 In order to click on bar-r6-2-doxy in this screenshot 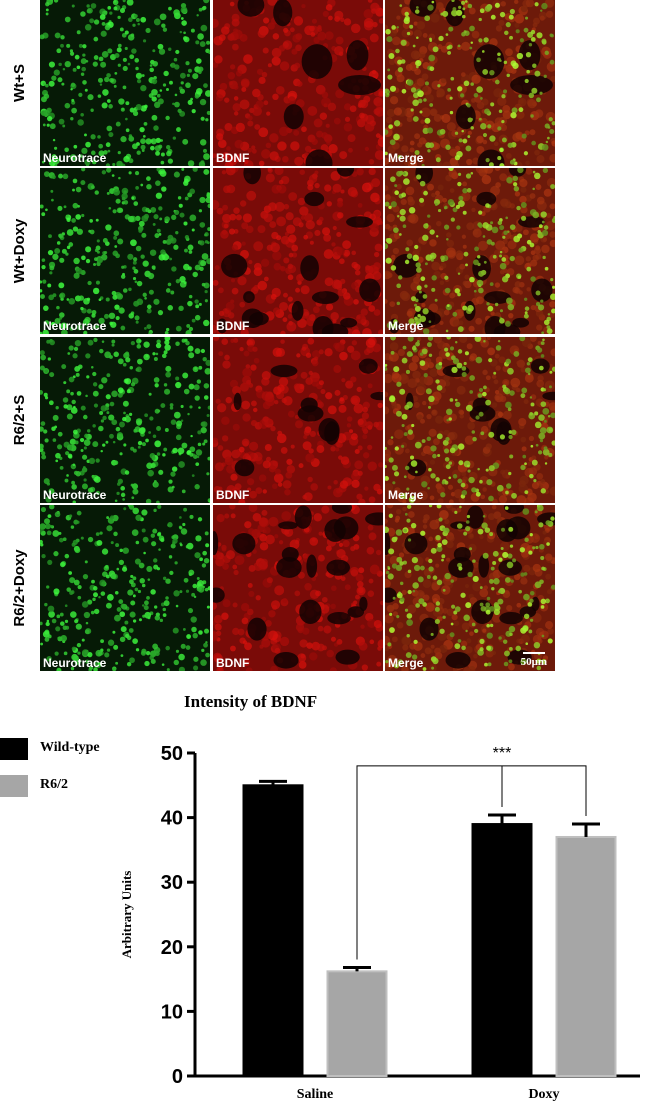, I will do `click(586, 956)`.